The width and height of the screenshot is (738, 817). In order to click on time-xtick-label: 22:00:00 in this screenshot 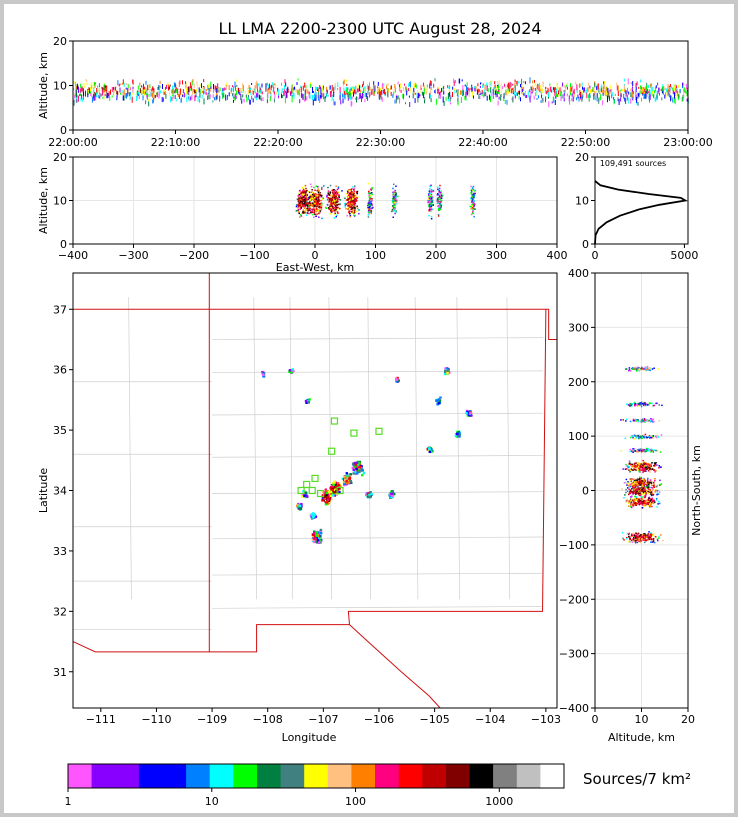, I will do `click(72, 142)`.